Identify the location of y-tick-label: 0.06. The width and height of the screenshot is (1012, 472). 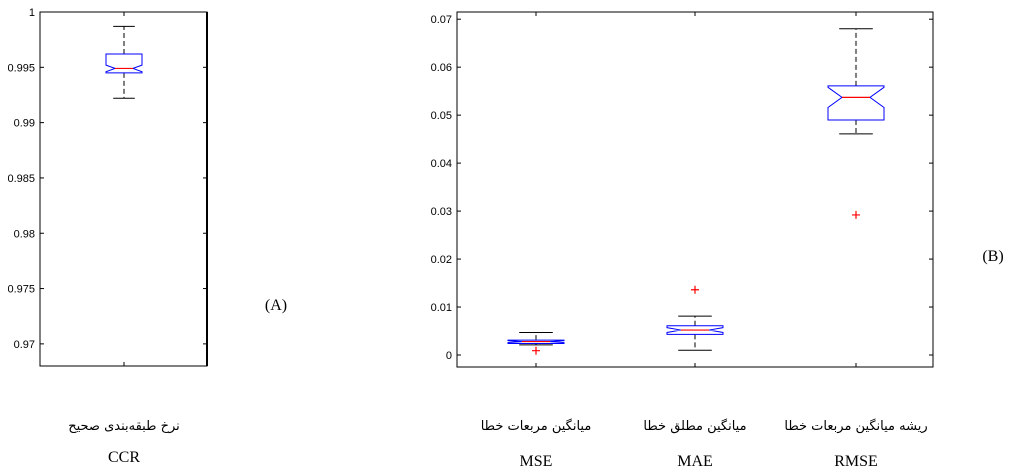
(441, 68).